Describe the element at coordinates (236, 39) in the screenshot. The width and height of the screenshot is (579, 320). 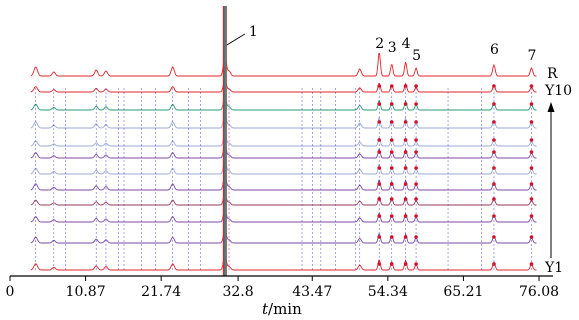
I see `peak-1-leader-line` at that location.